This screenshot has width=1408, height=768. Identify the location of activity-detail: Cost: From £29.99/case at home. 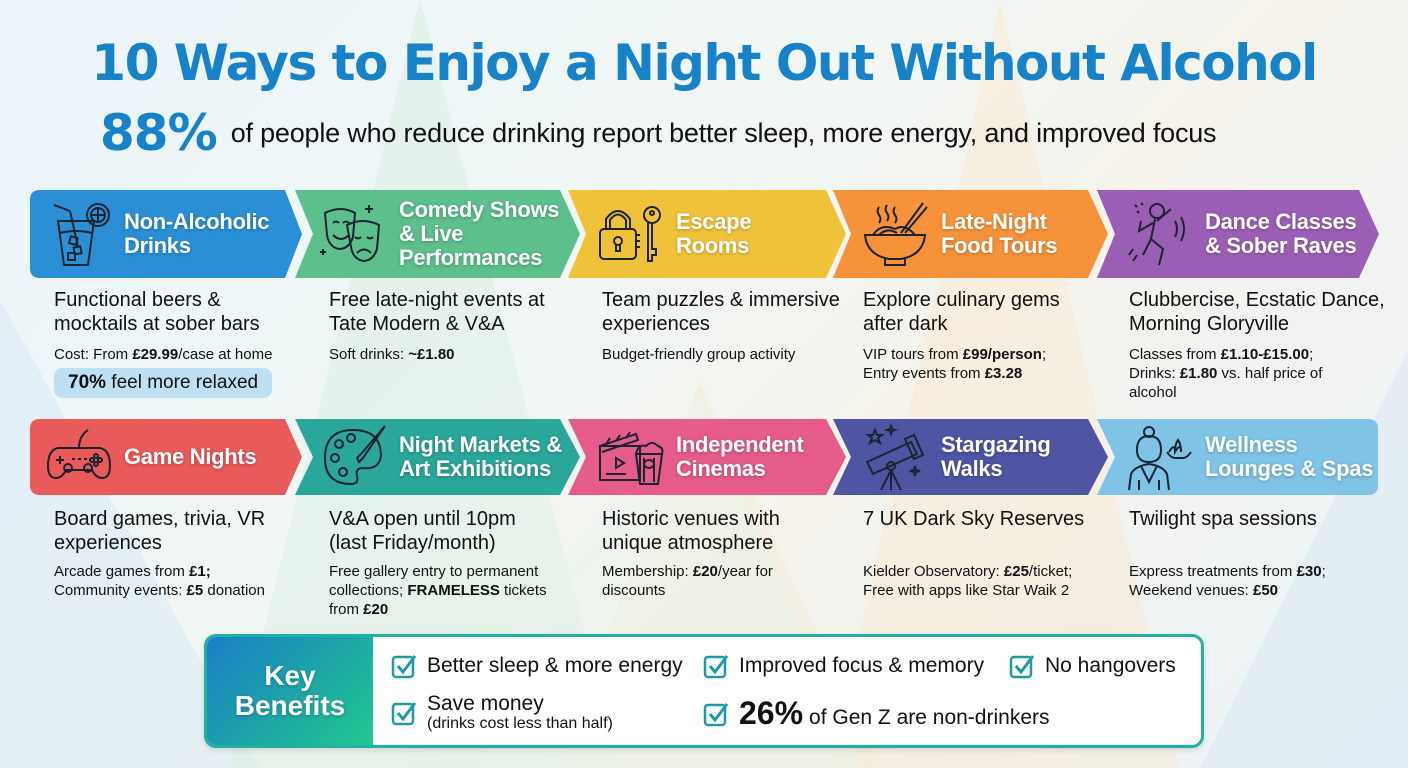
(163, 354).